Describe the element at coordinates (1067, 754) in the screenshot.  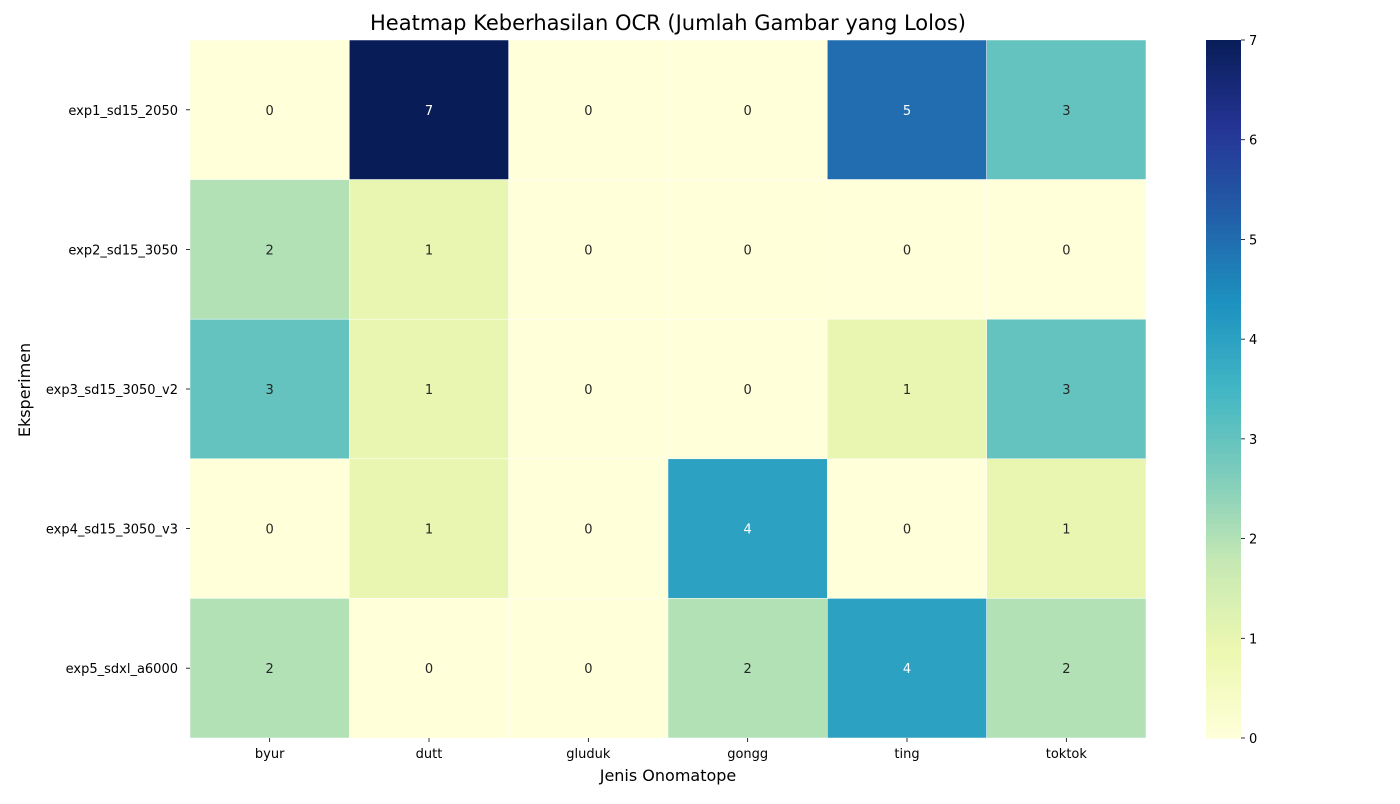
I see `x-tick-label: toktok` at that location.